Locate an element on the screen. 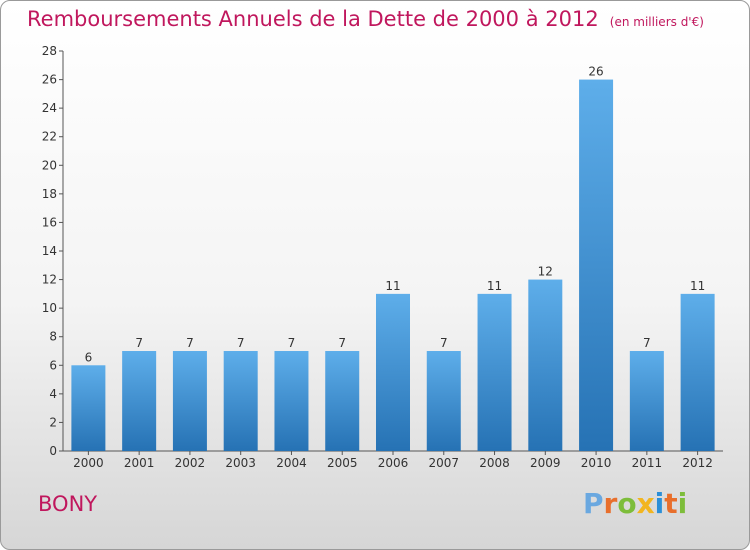 The width and height of the screenshot is (750, 550). x-tick-label: 2008 is located at coordinates (494, 463).